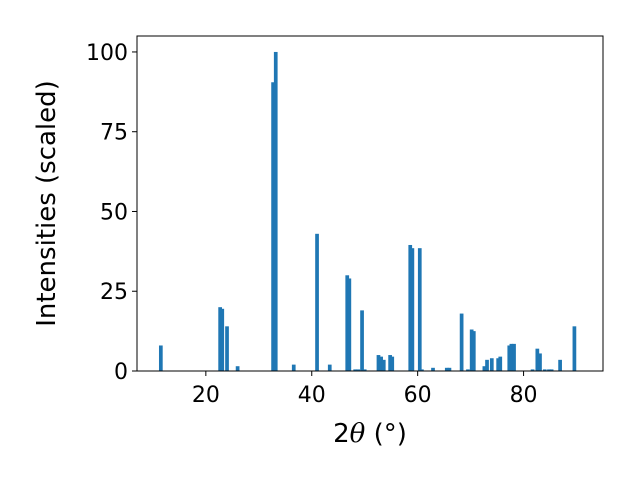 The width and height of the screenshot is (640, 480). What do you see at coordinates (524, 395) in the screenshot?
I see `x-tick-label: 80` at bounding box center [524, 395].